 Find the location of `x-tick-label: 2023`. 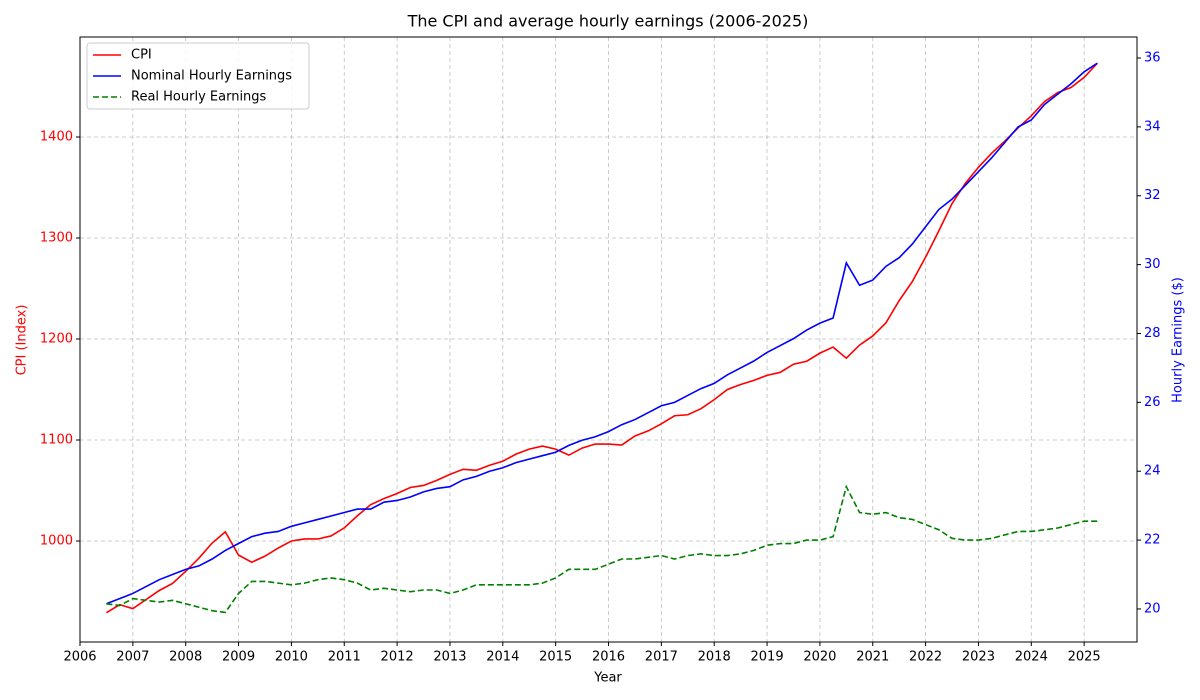

x-tick-label: 2023 is located at coordinates (978, 657).